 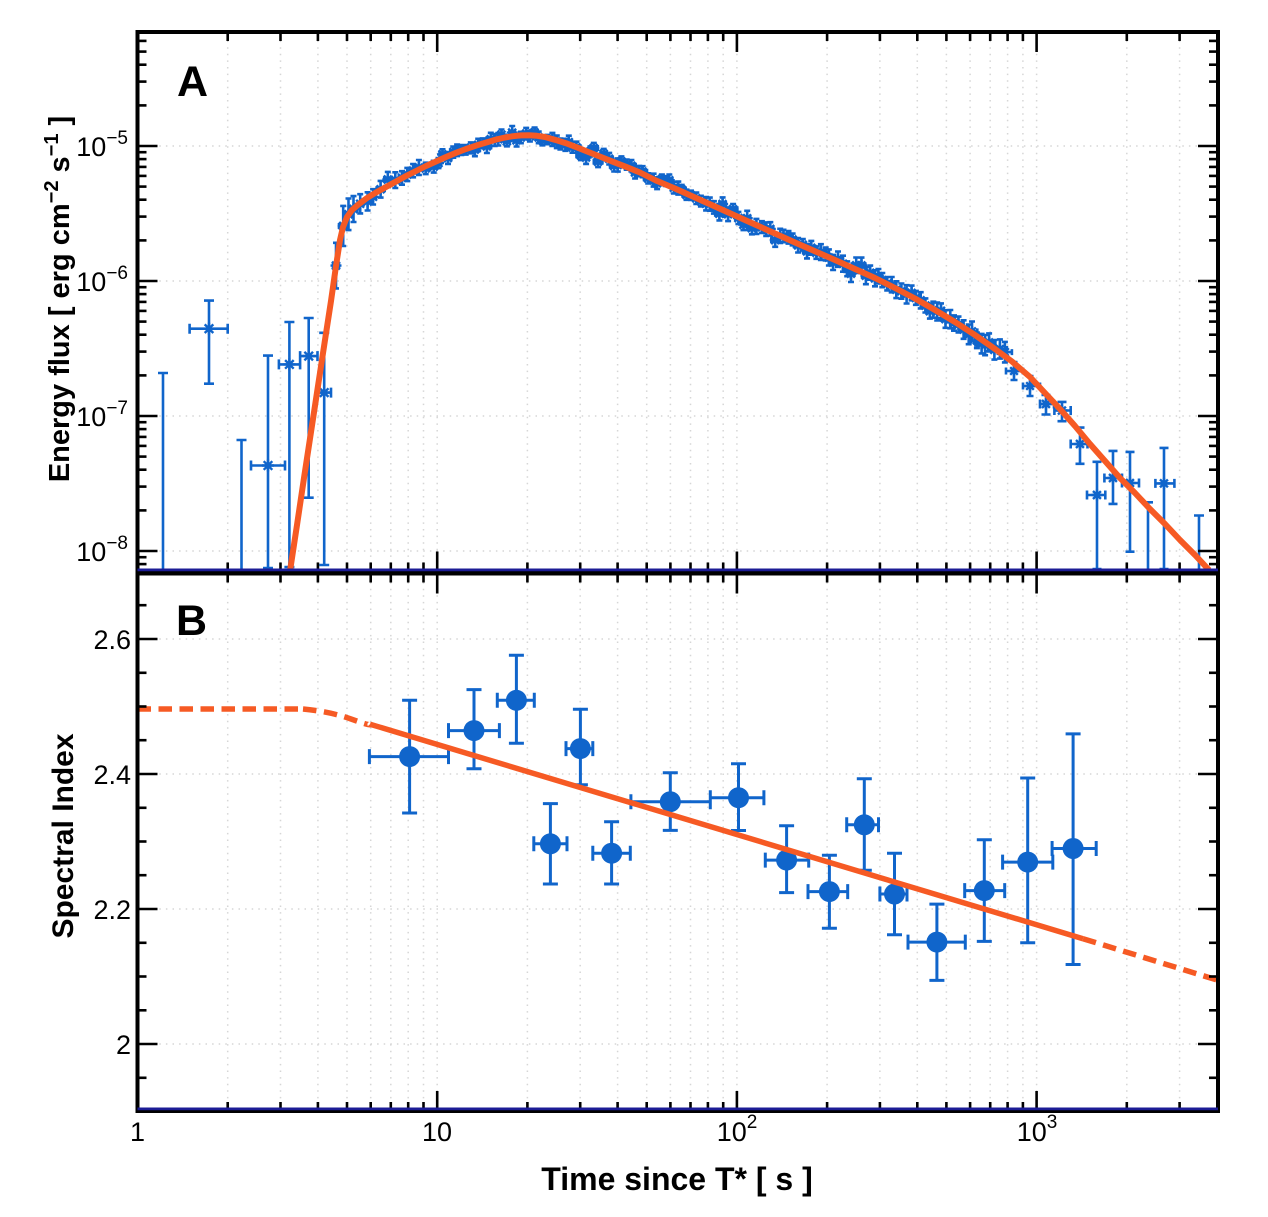 What do you see at coordinates (137, 1132) in the screenshot?
I see `svg-text: 1` at bounding box center [137, 1132].